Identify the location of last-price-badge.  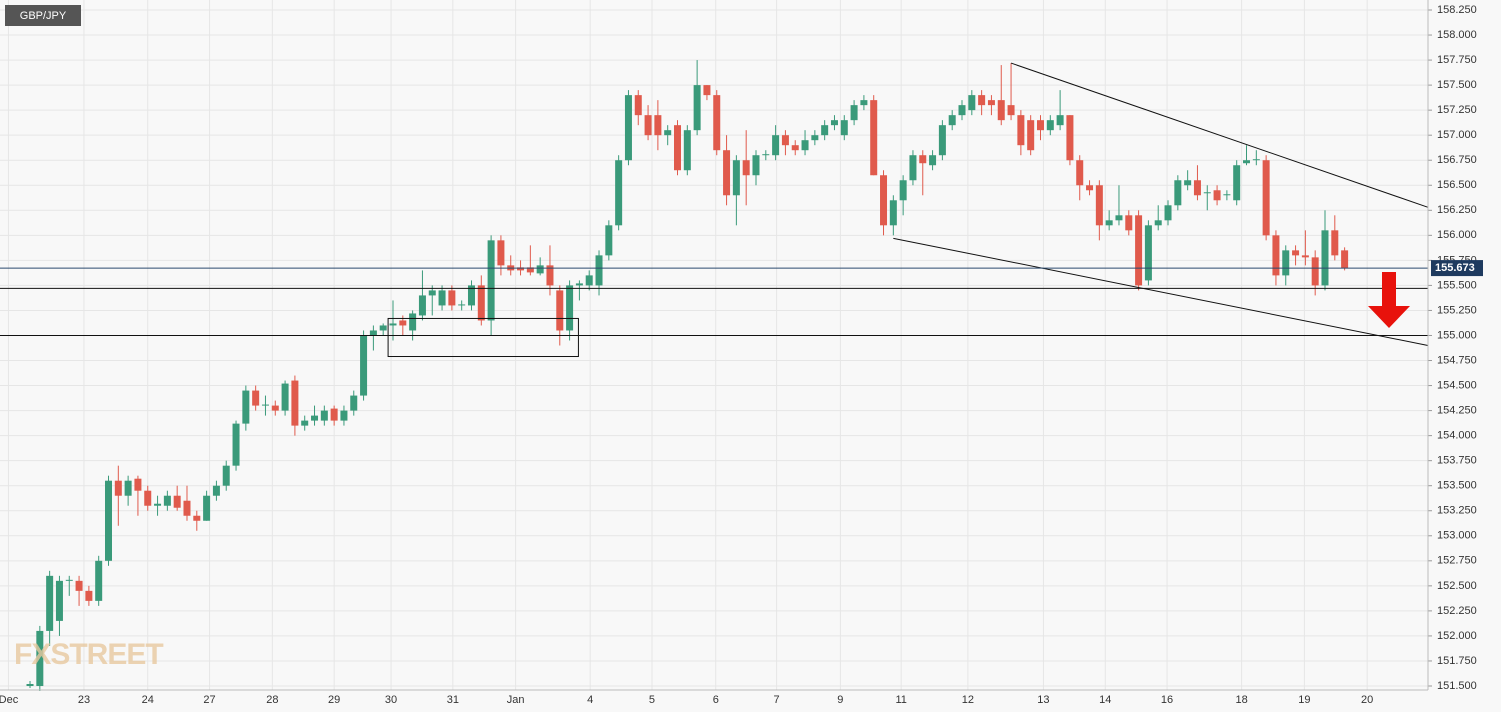
(1457, 268).